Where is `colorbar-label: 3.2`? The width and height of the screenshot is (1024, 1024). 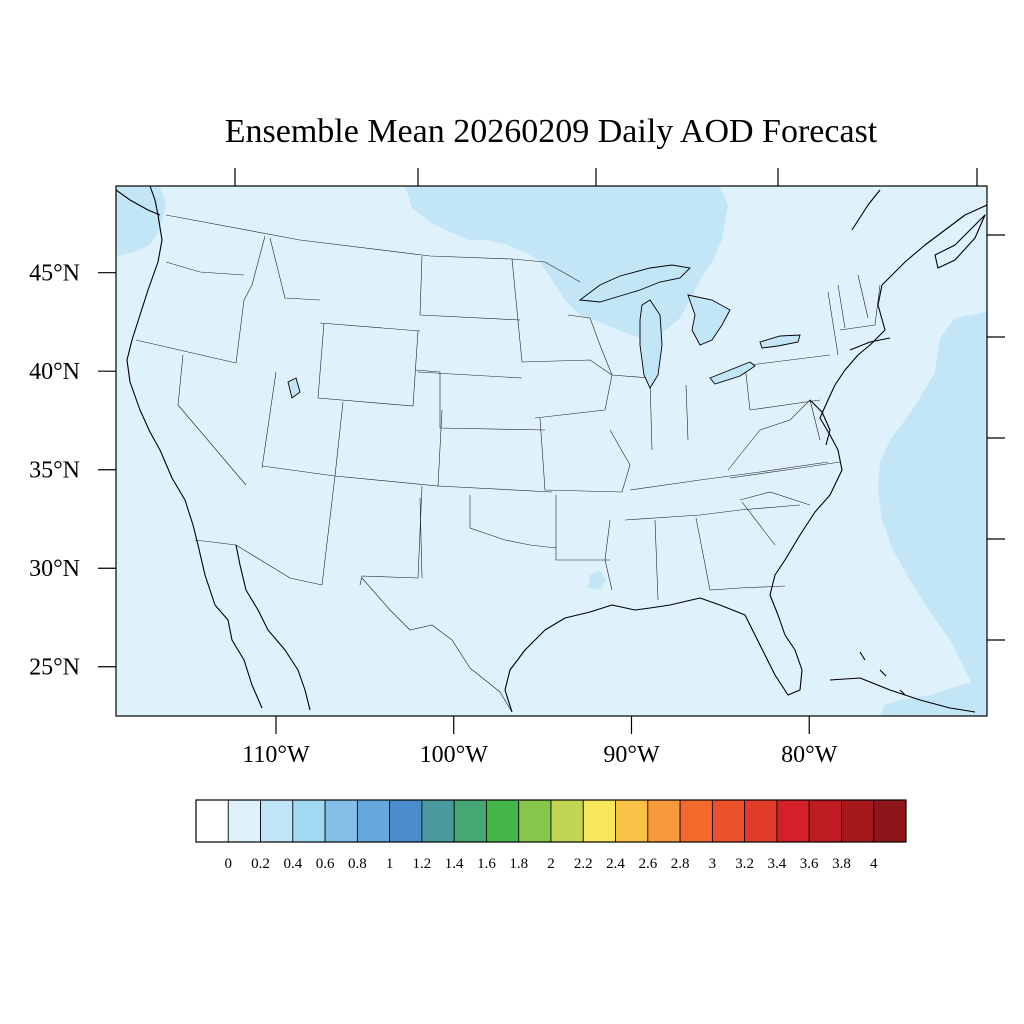 colorbar-label: 3.2 is located at coordinates (744, 864).